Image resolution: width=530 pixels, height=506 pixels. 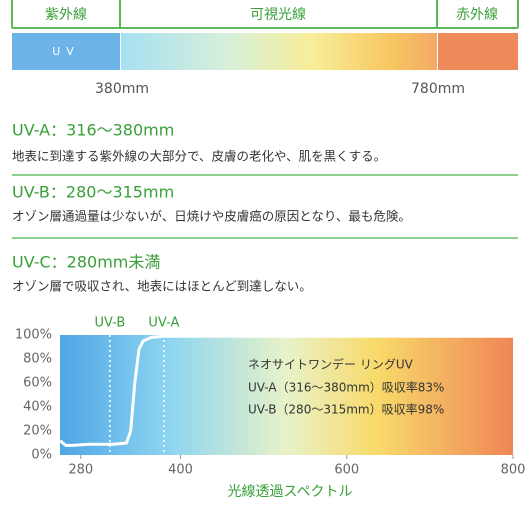 I want to click on uv-band, so click(x=66, y=51).